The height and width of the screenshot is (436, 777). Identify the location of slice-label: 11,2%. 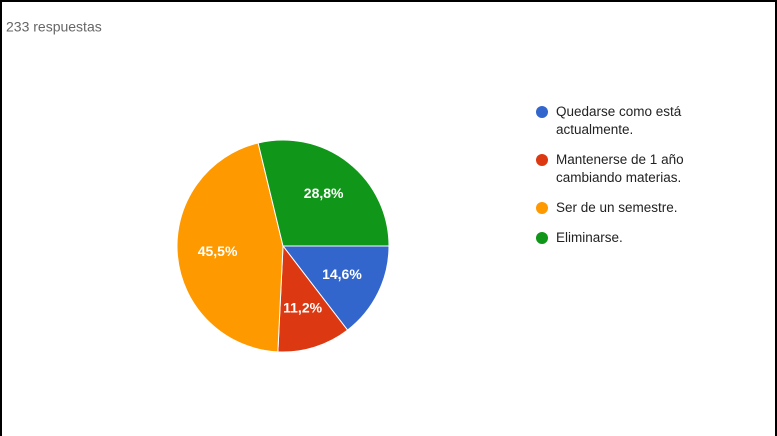
(302, 307).